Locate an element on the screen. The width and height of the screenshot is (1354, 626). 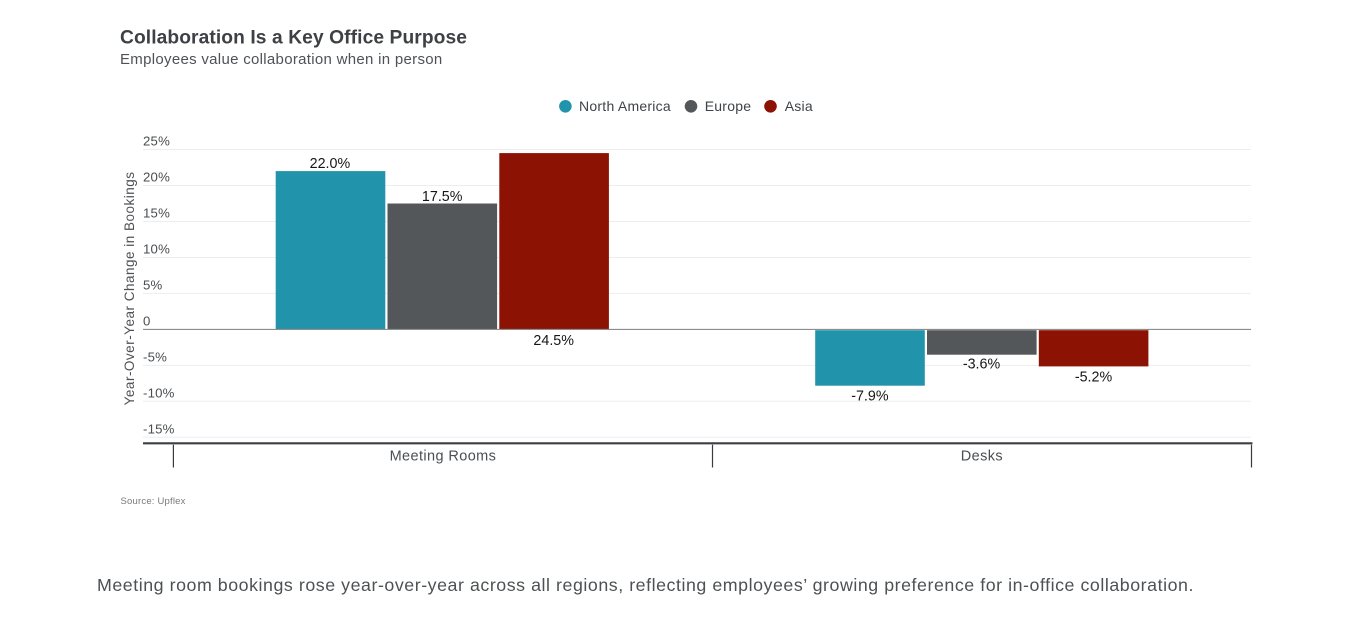
svg-text: Europe is located at coordinates (728, 106).